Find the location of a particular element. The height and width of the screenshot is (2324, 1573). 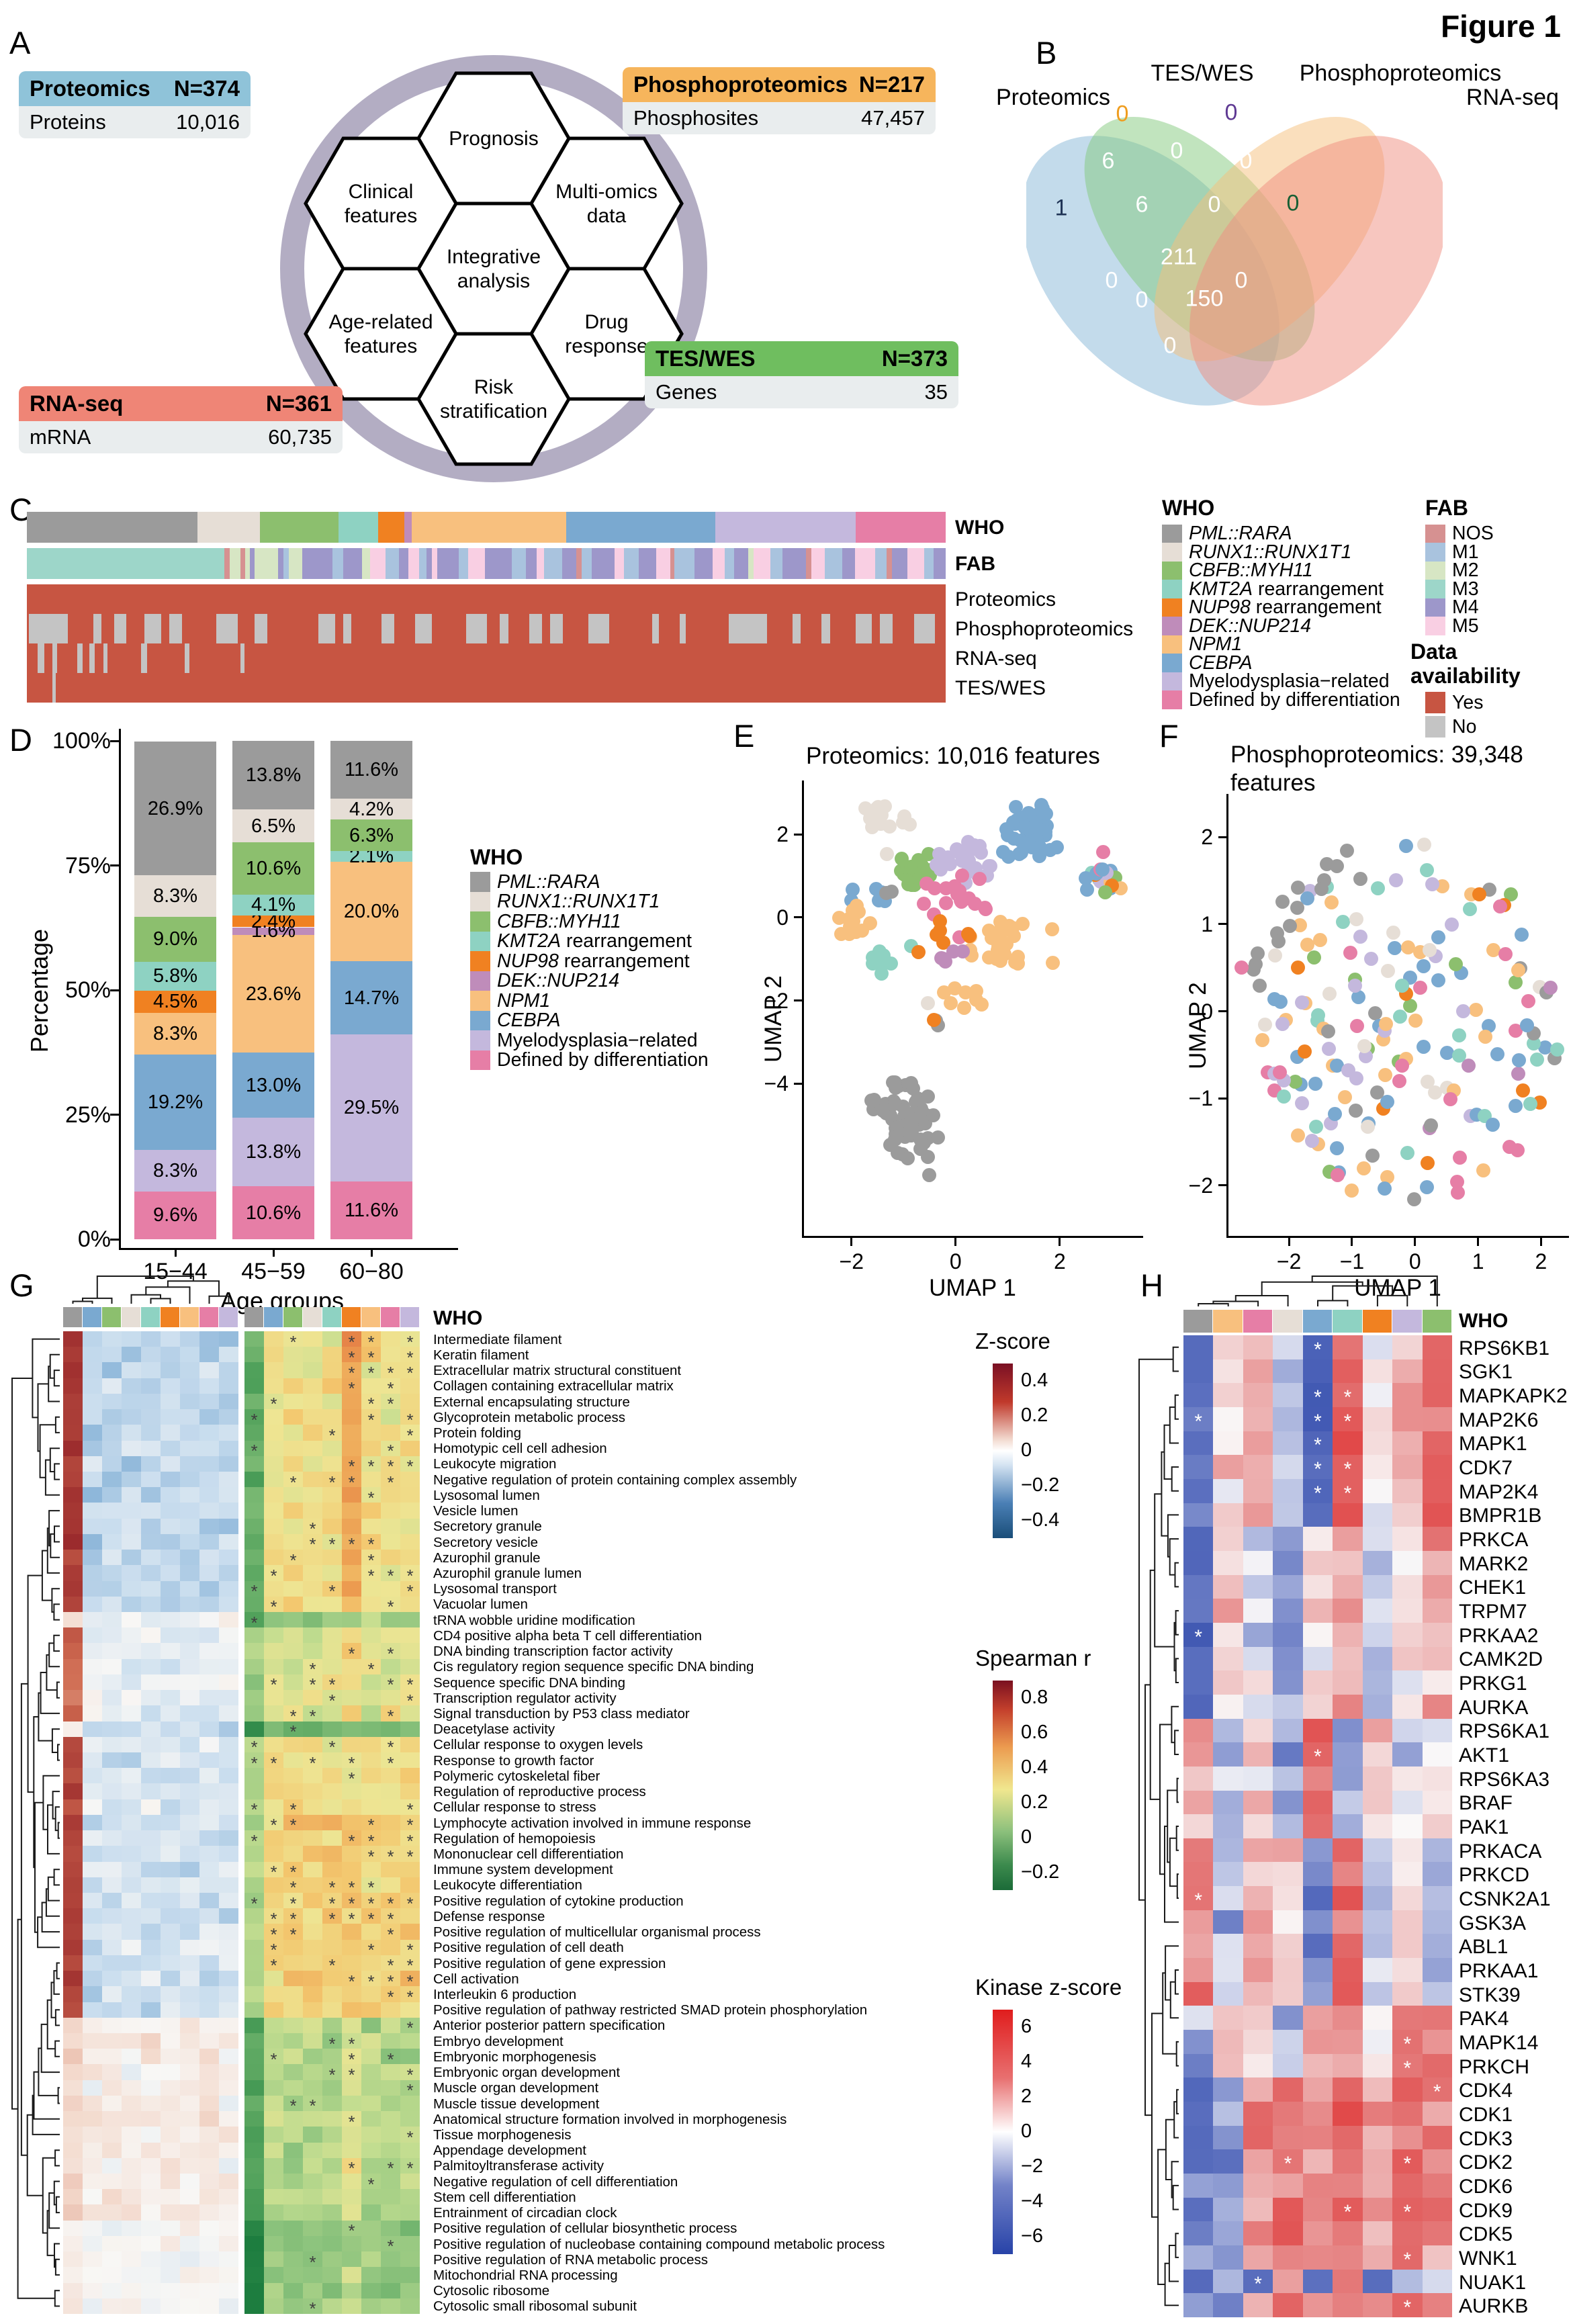

d-legend-label: PML::RARA is located at coordinates (549, 882).